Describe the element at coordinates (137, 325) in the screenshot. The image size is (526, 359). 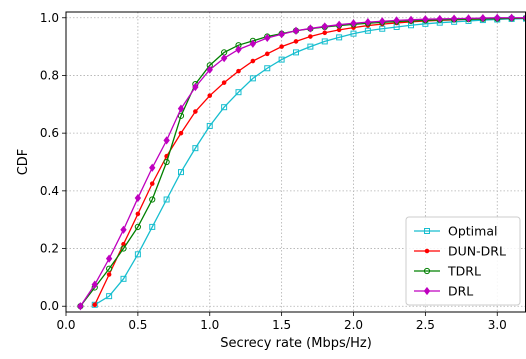
I see `x-tick-label: 0.5` at that location.